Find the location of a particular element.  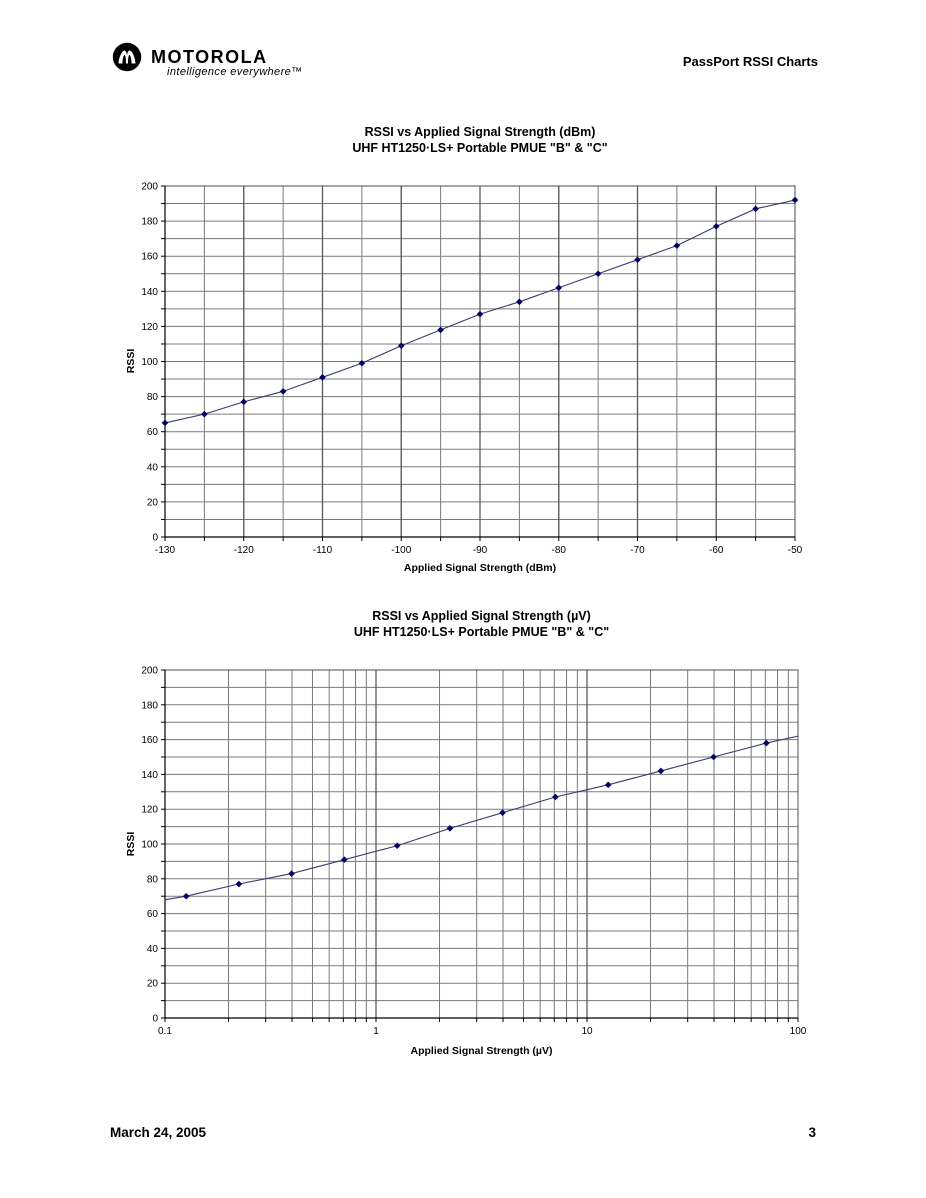

x-tick-label: 100 is located at coordinates (798, 1031).